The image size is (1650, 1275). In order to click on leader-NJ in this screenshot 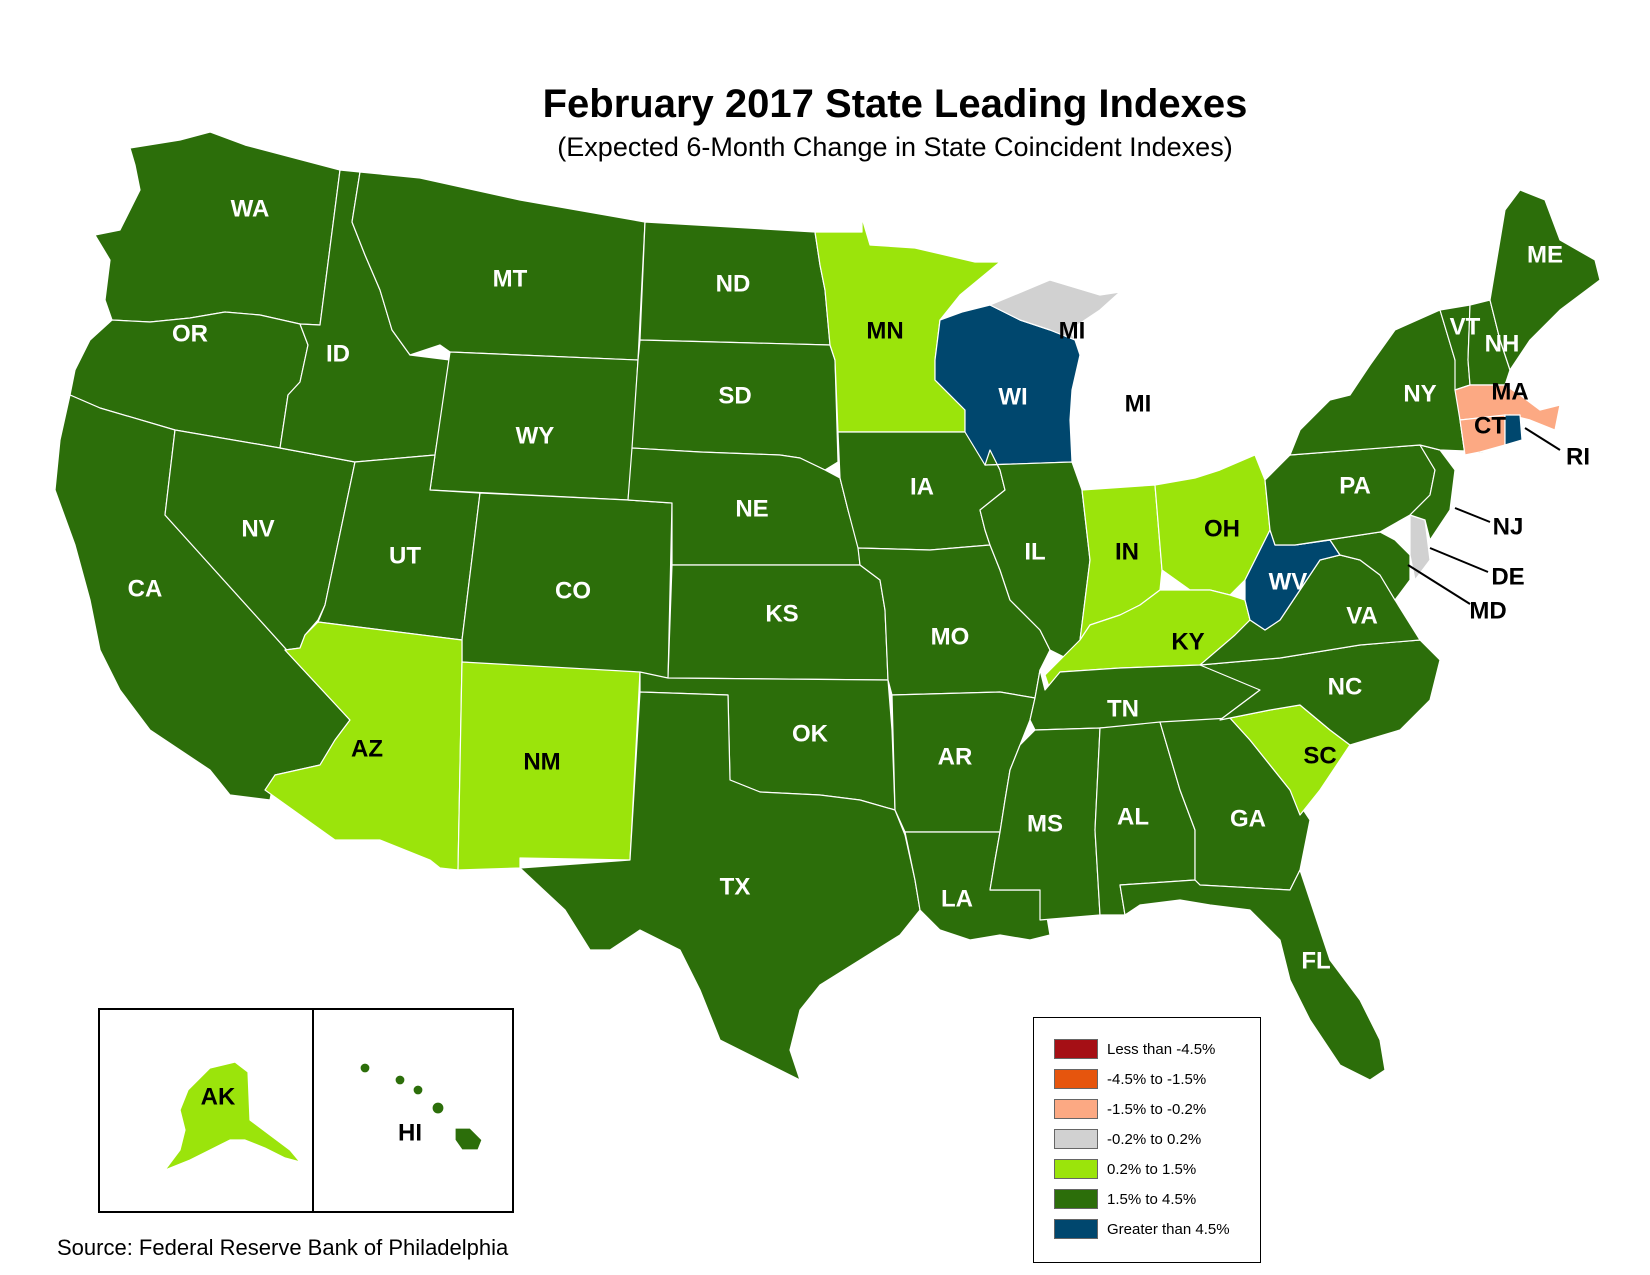, I will do `click(1472, 515)`.